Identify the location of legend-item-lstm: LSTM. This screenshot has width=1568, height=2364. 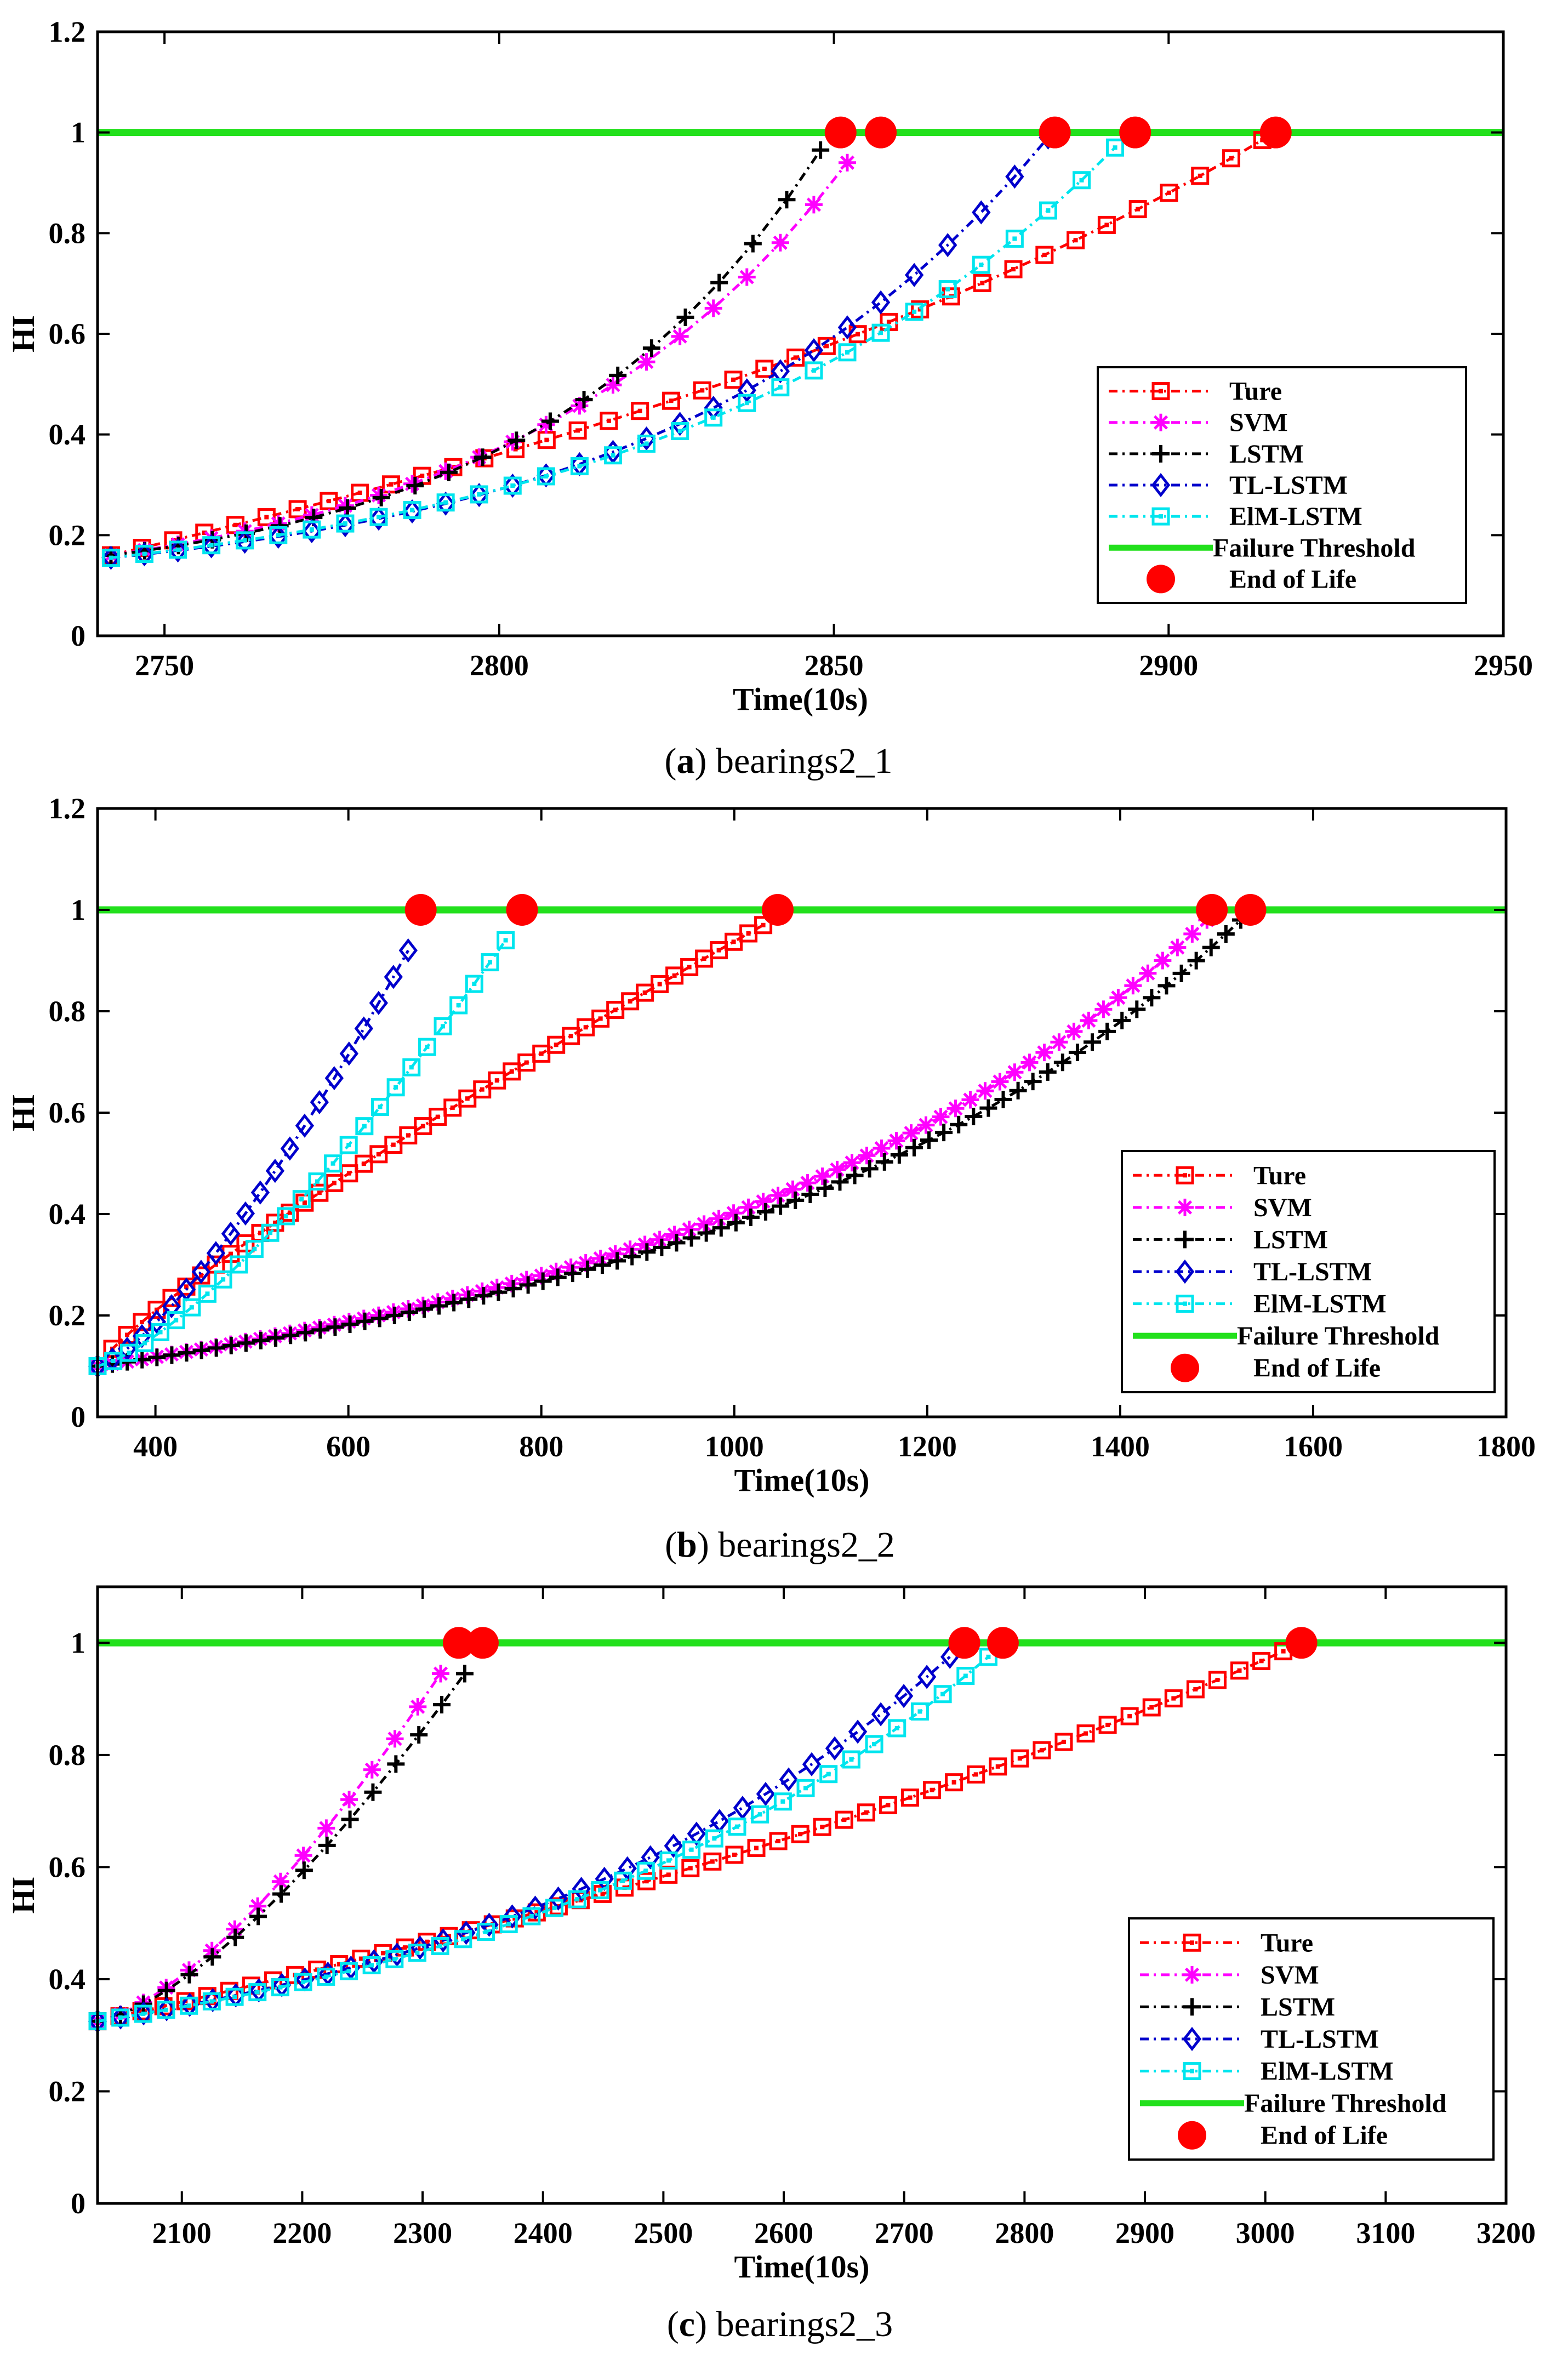
(1231, 1239).